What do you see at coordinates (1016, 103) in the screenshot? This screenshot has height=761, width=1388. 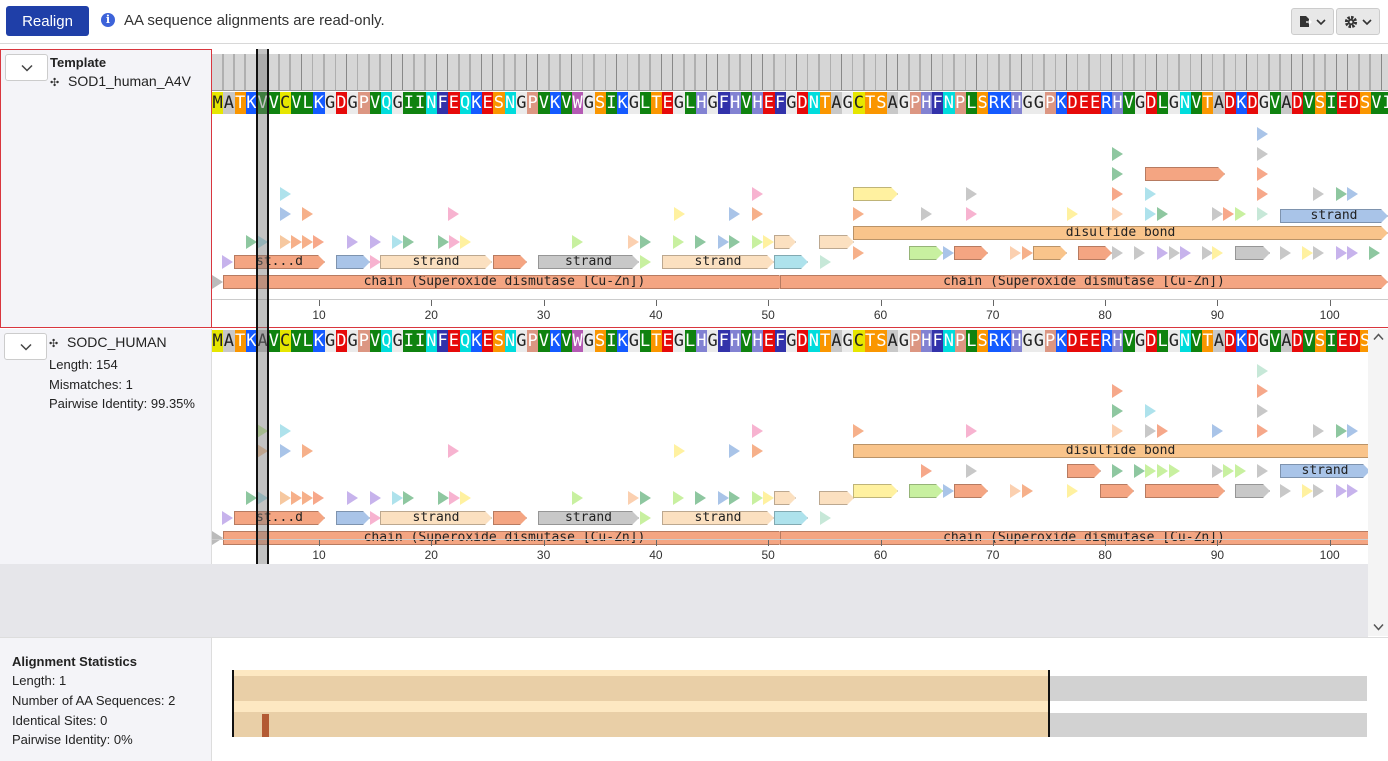 I see `residue: H` at bounding box center [1016, 103].